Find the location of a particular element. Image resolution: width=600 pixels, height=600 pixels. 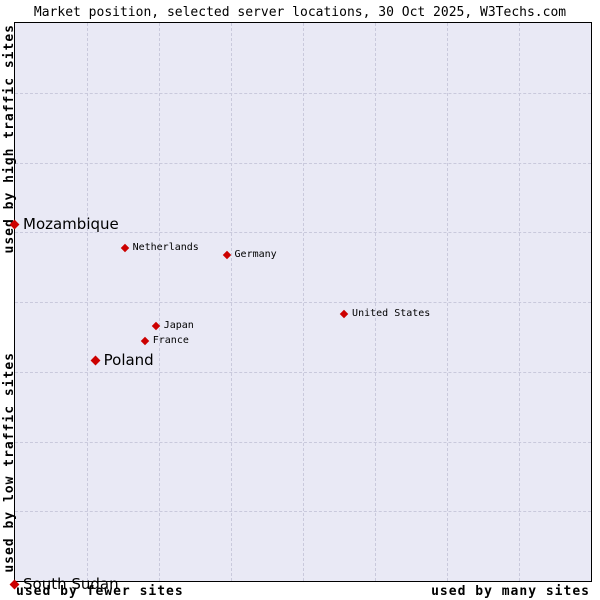

point-label: Poland is located at coordinates (128, 359).